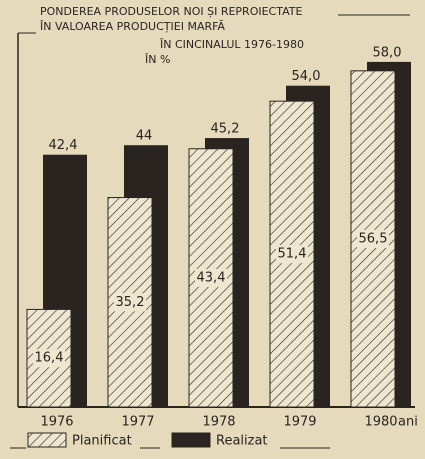 The image size is (425, 459). Describe the element at coordinates (380, 422) in the screenshot. I see `x-tick-label: 1980` at that location.